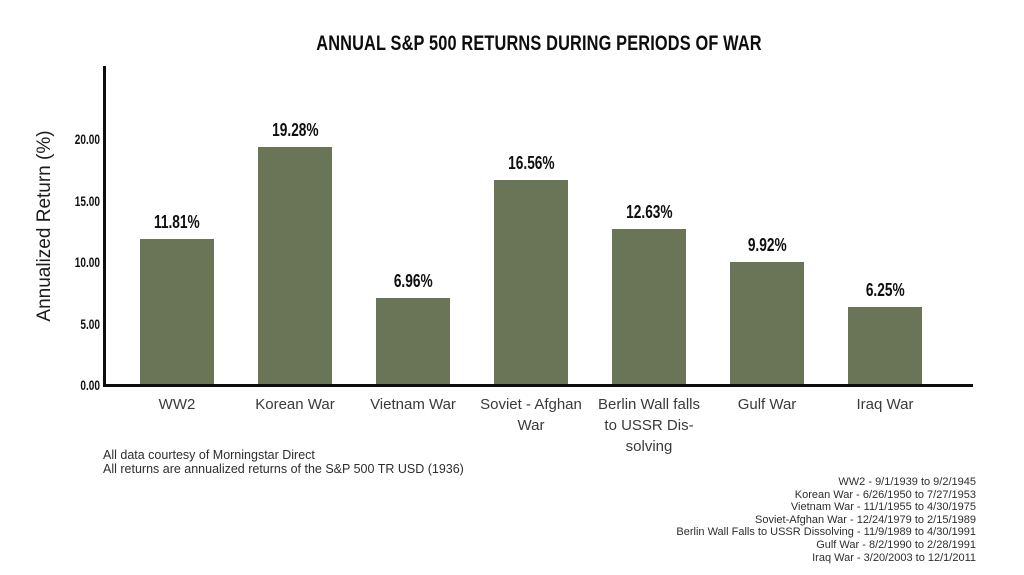  What do you see at coordinates (90, 324) in the screenshot?
I see `y-tick-label: 5.00` at bounding box center [90, 324].